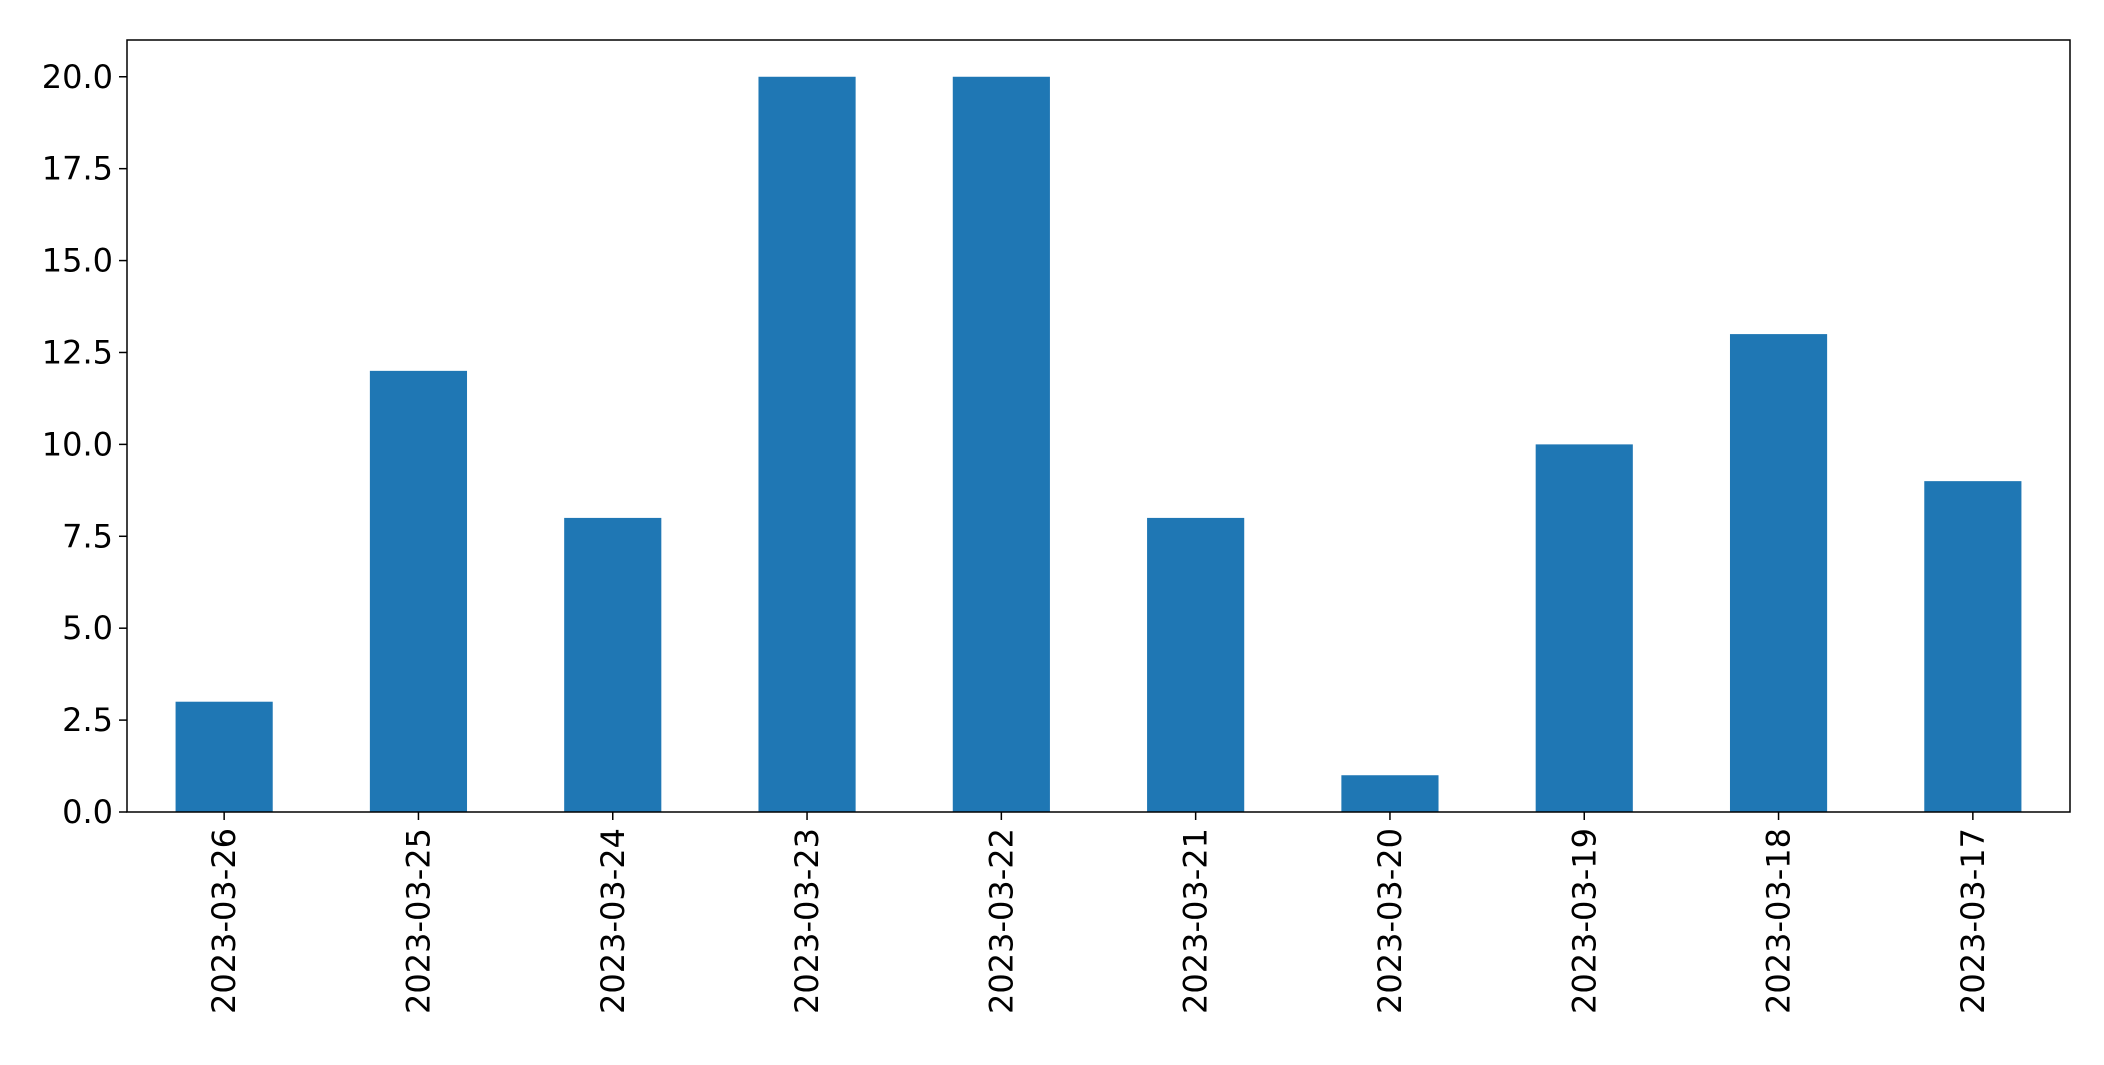 Image resolution: width=2104 pixels, height=1065 pixels. Describe the element at coordinates (87, 812) in the screenshot. I see `y-tick-label: 0.0` at that location.